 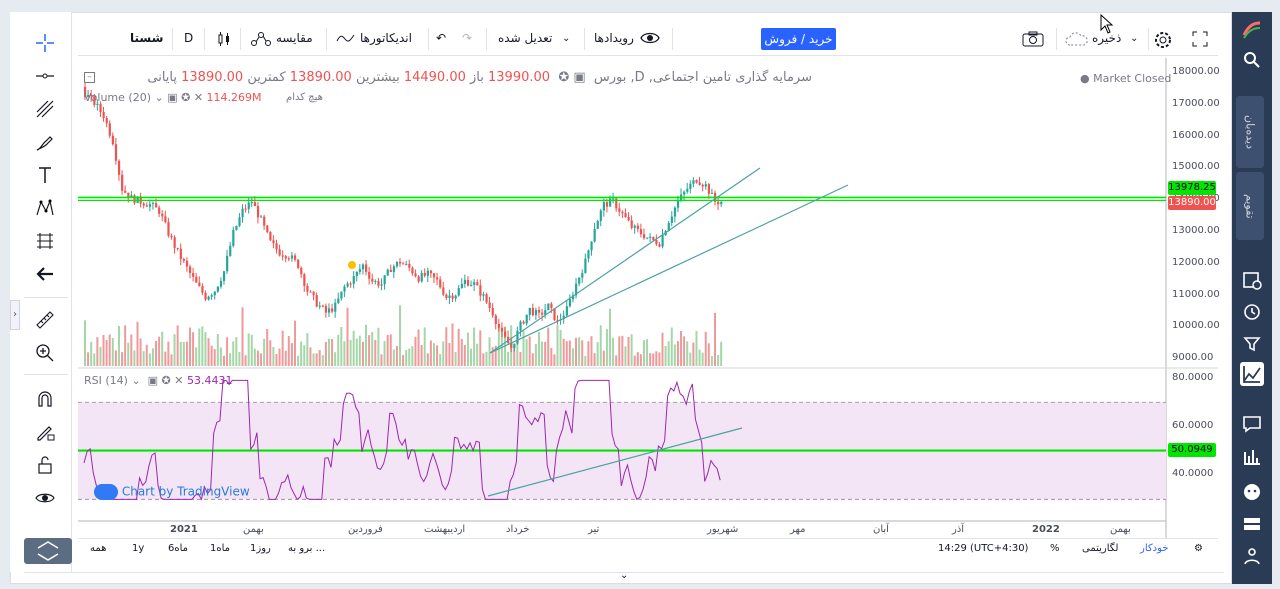 What do you see at coordinates (45, 432) in the screenshot?
I see `lock-drawing-icon` at bounding box center [45, 432].